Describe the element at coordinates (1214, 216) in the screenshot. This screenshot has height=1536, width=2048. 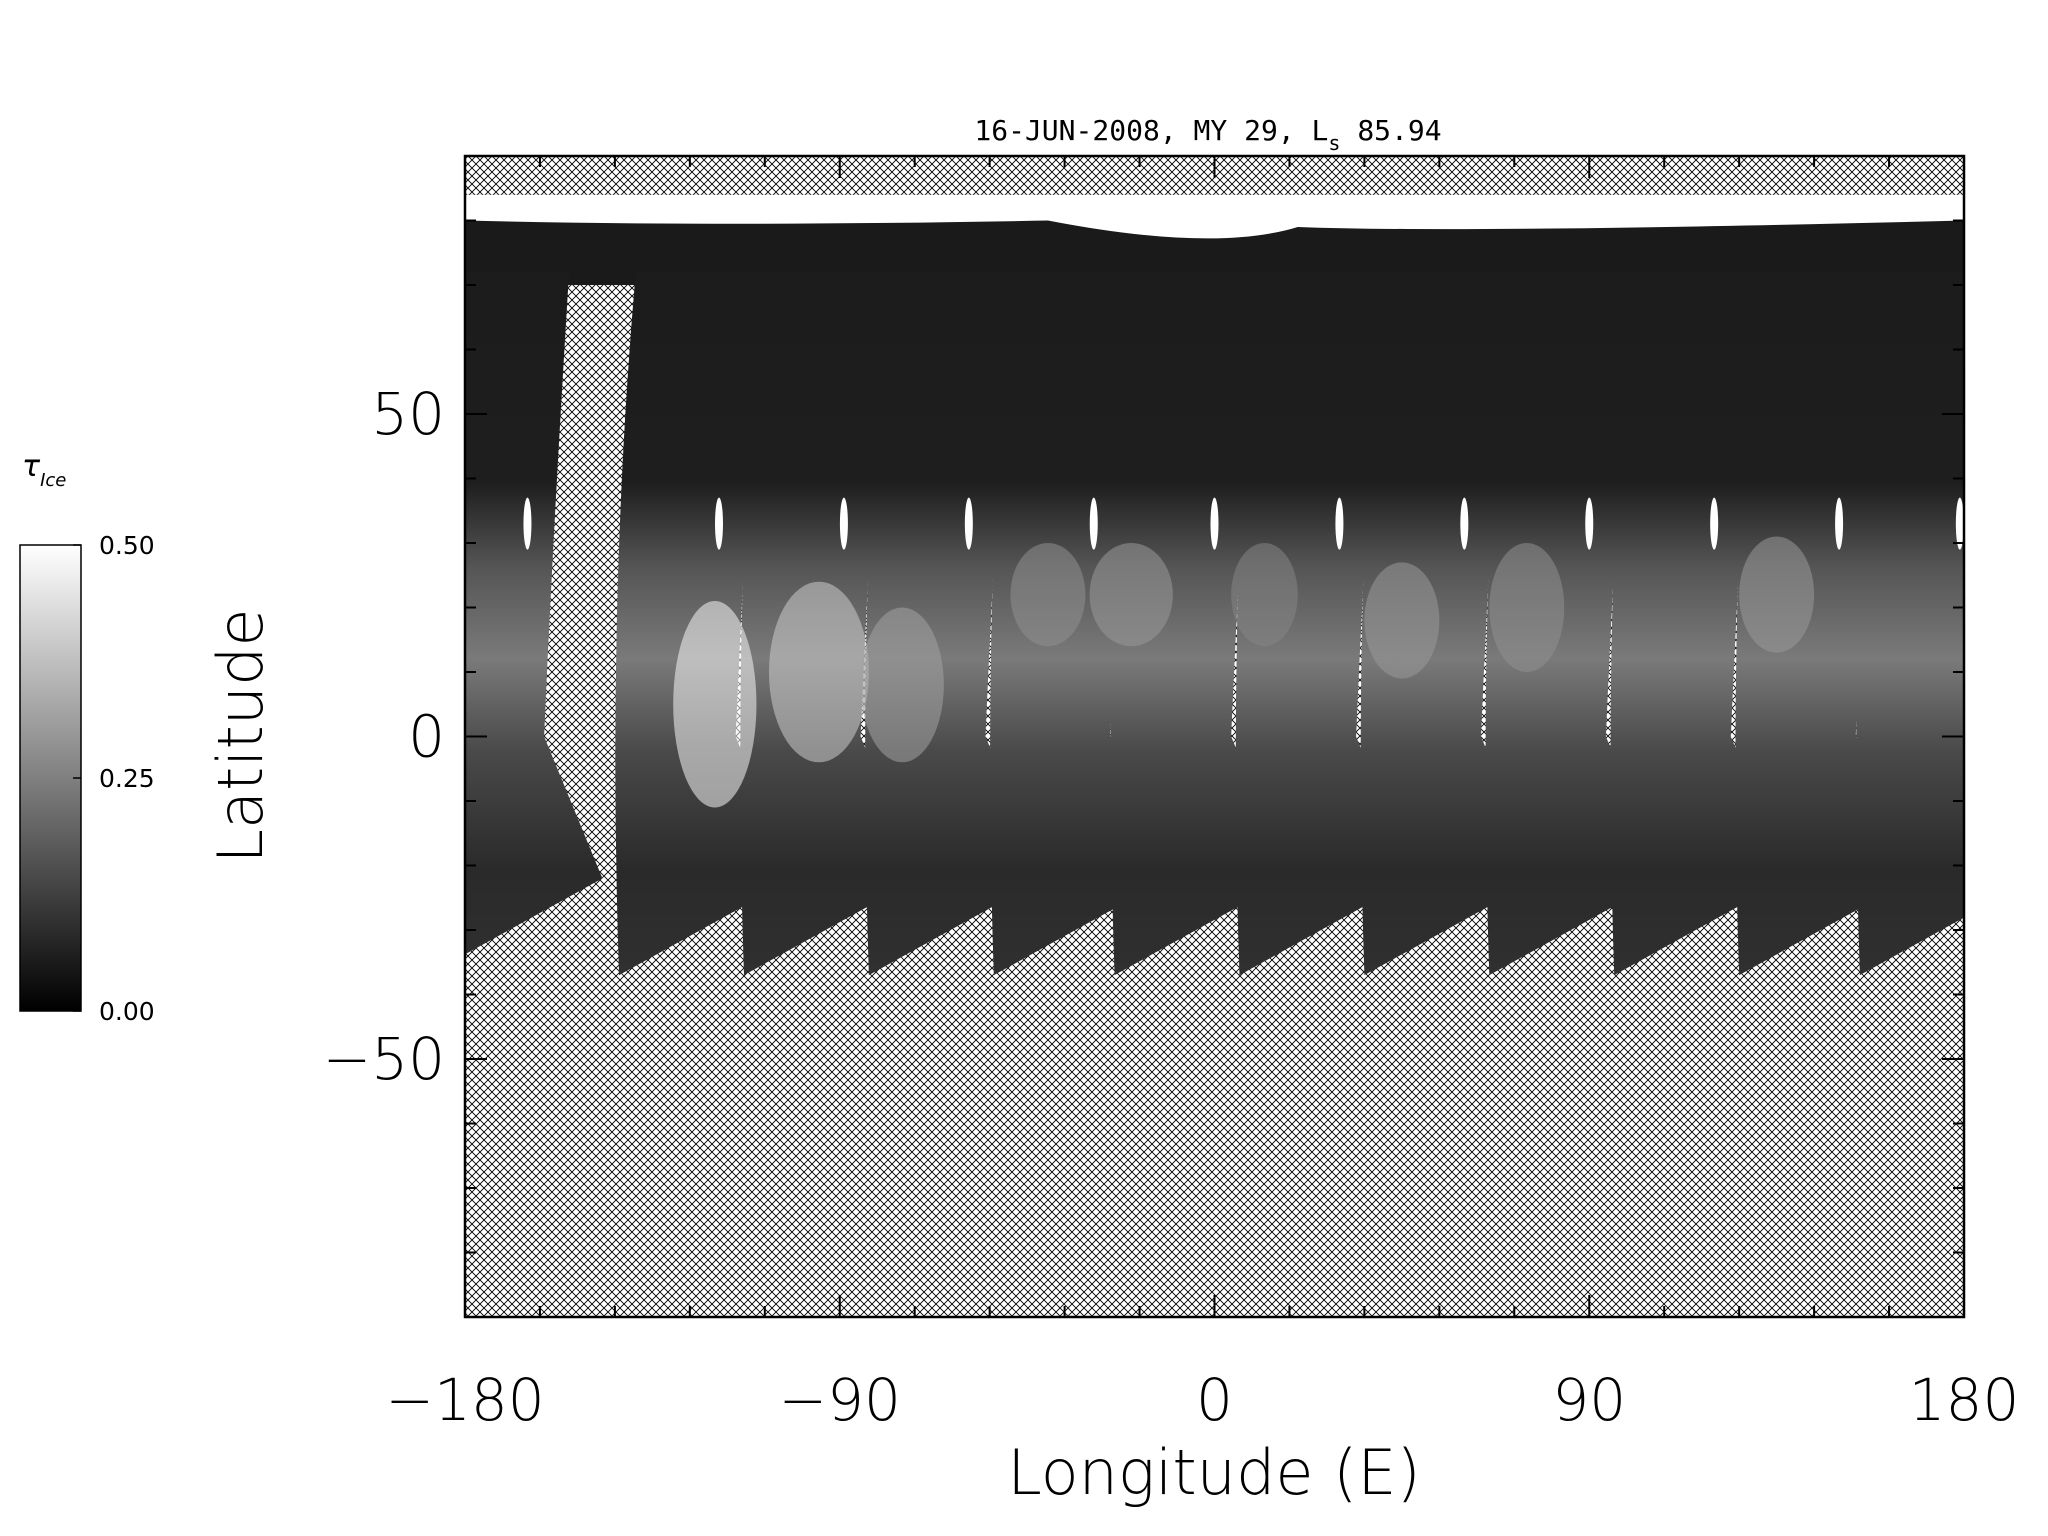
I see `north-polar-cap` at that location.